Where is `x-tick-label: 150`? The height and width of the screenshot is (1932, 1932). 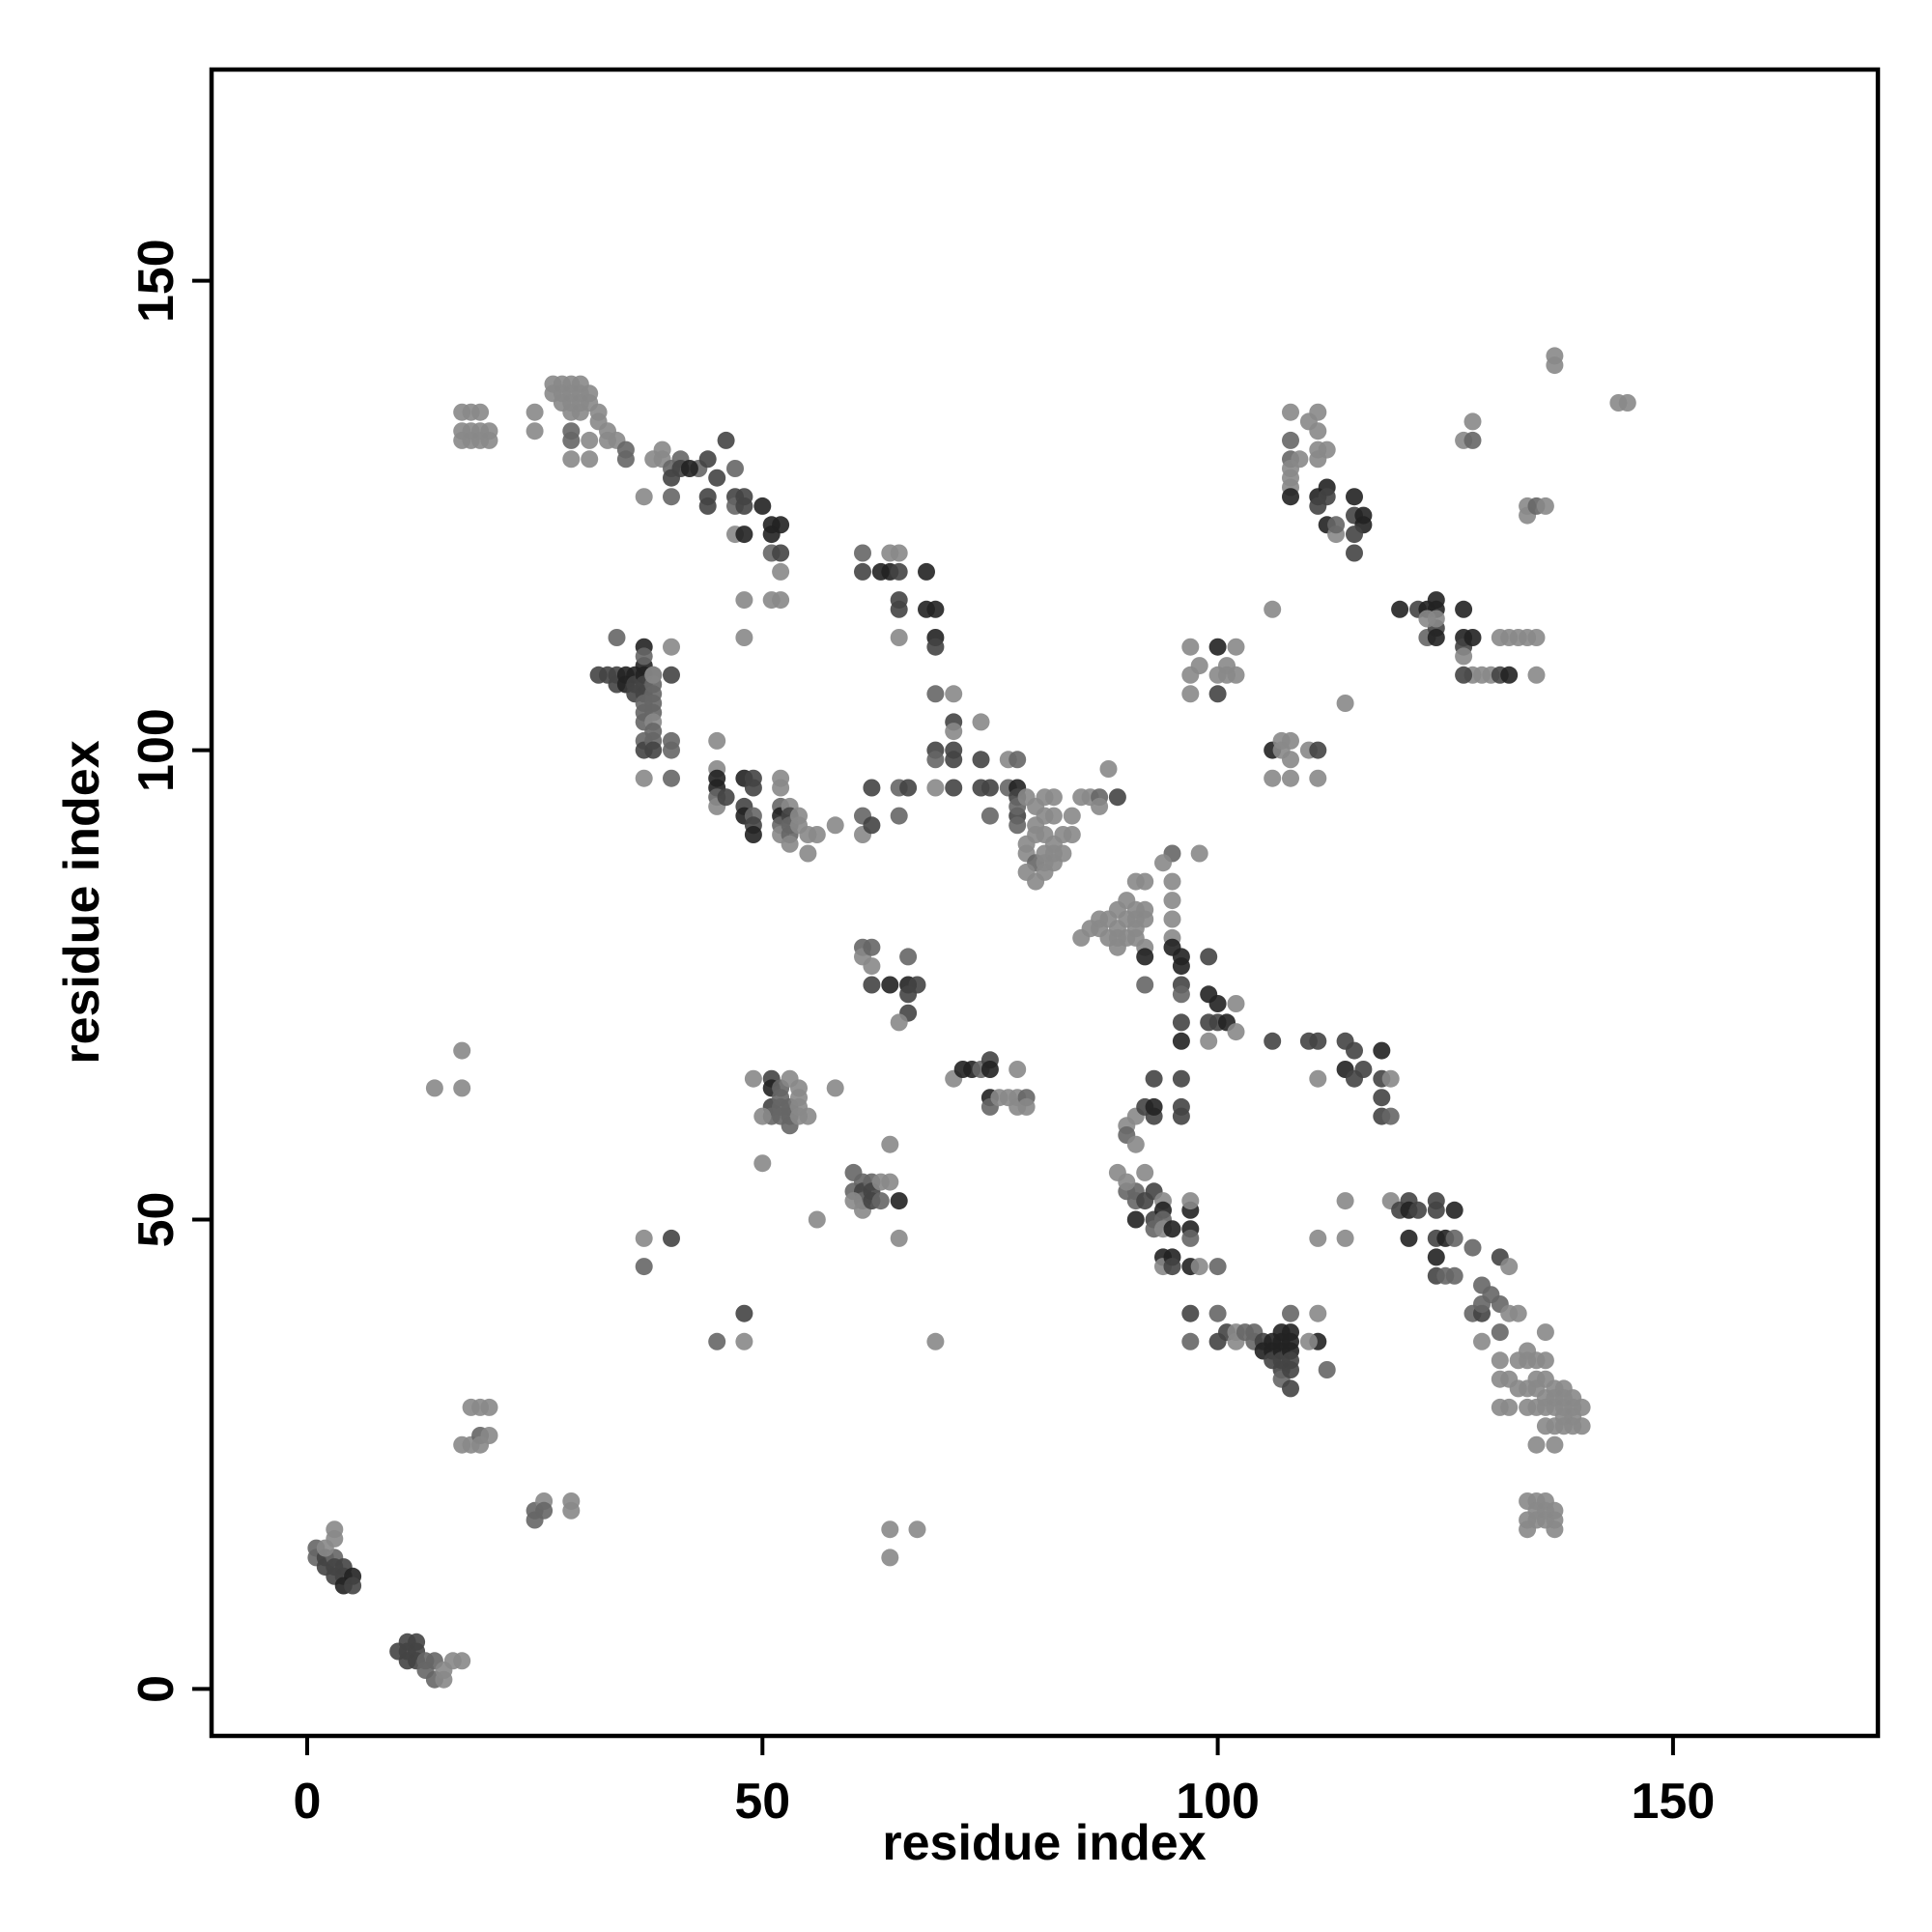 x-tick-label: 150 is located at coordinates (1674, 1802).